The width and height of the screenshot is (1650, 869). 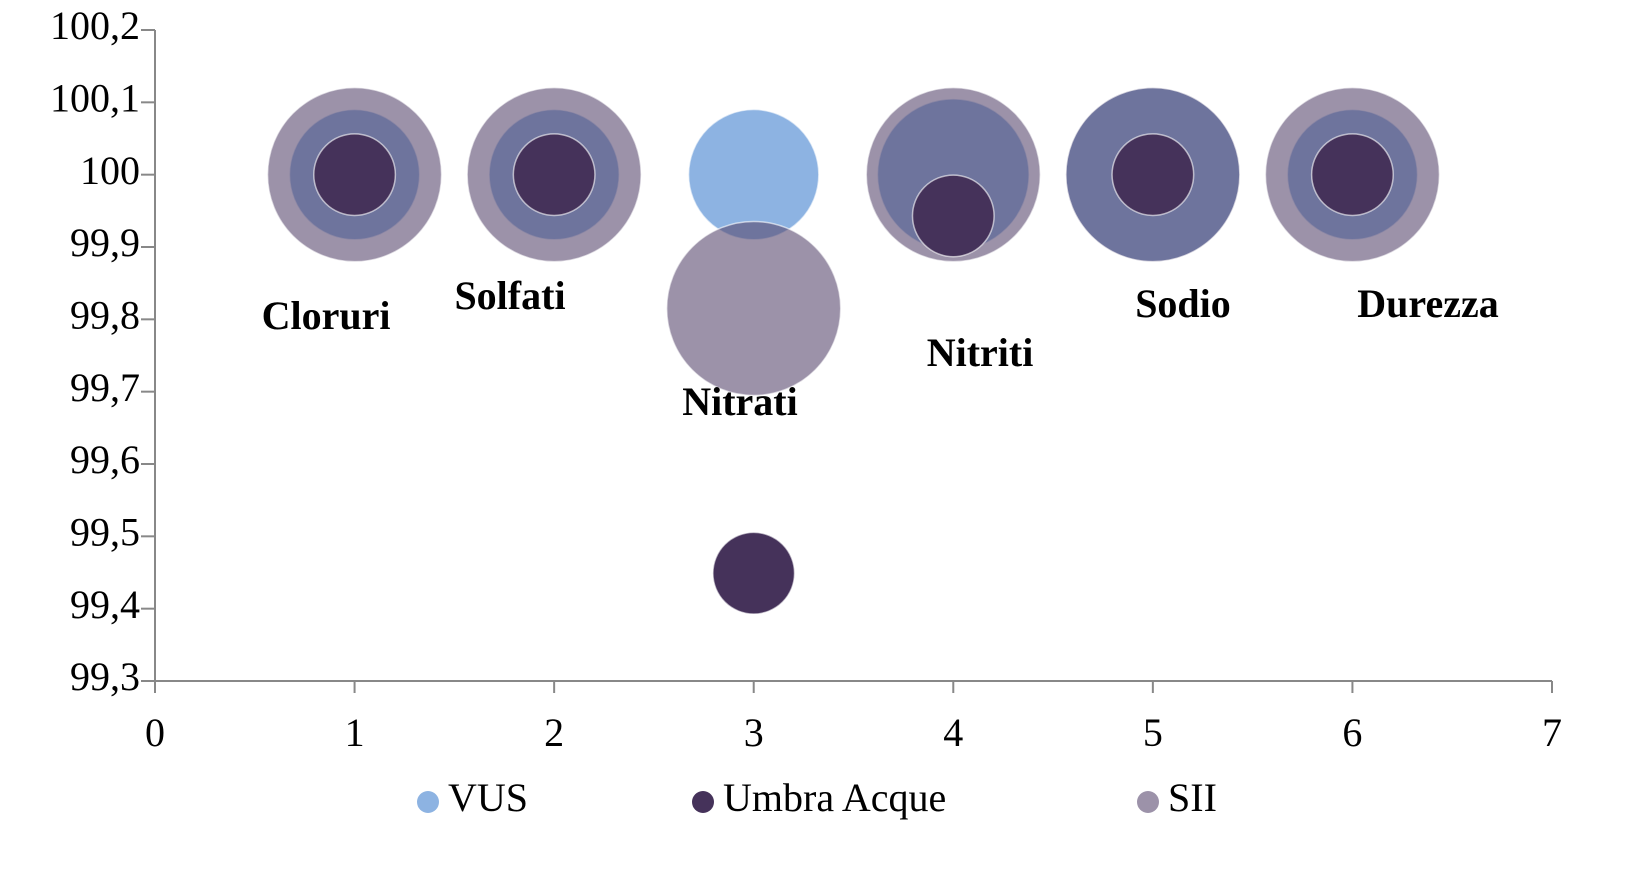 What do you see at coordinates (326, 315) in the screenshot?
I see `point-label: Cloruri` at bounding box center [326, 315].